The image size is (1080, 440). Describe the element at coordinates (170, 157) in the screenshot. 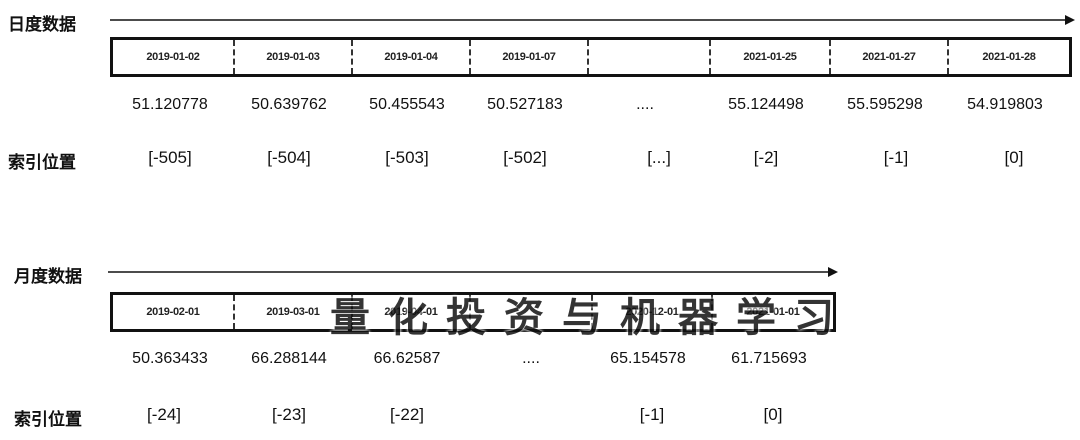

I see `daily-index: [-505]` at that location.